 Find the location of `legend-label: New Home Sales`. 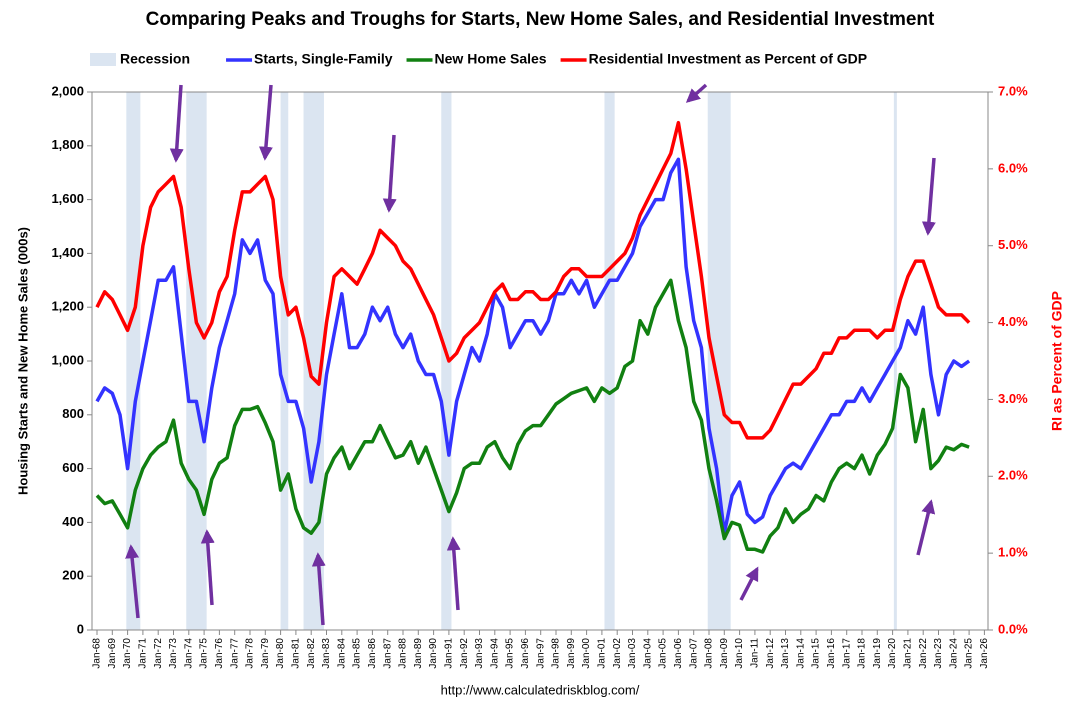

legend-label: New Home Sales is located at coordinates (491, 59).